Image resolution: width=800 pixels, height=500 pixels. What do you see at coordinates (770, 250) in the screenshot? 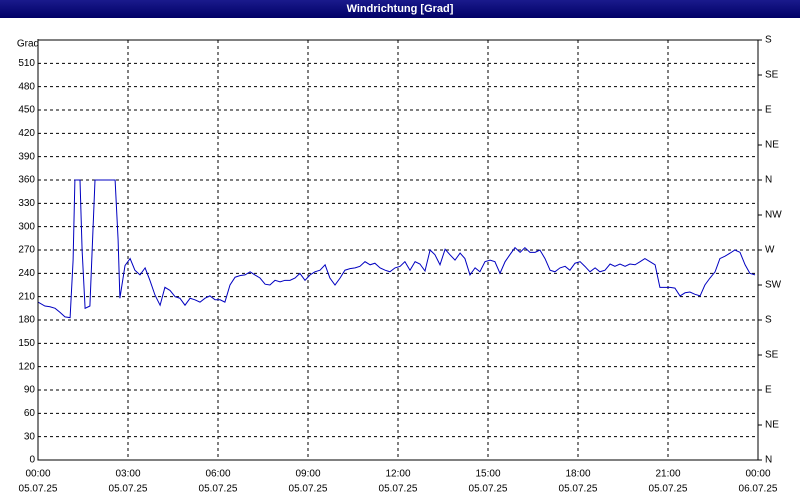
I see `y2-tick-label: W` at bounding box center [770, 250].